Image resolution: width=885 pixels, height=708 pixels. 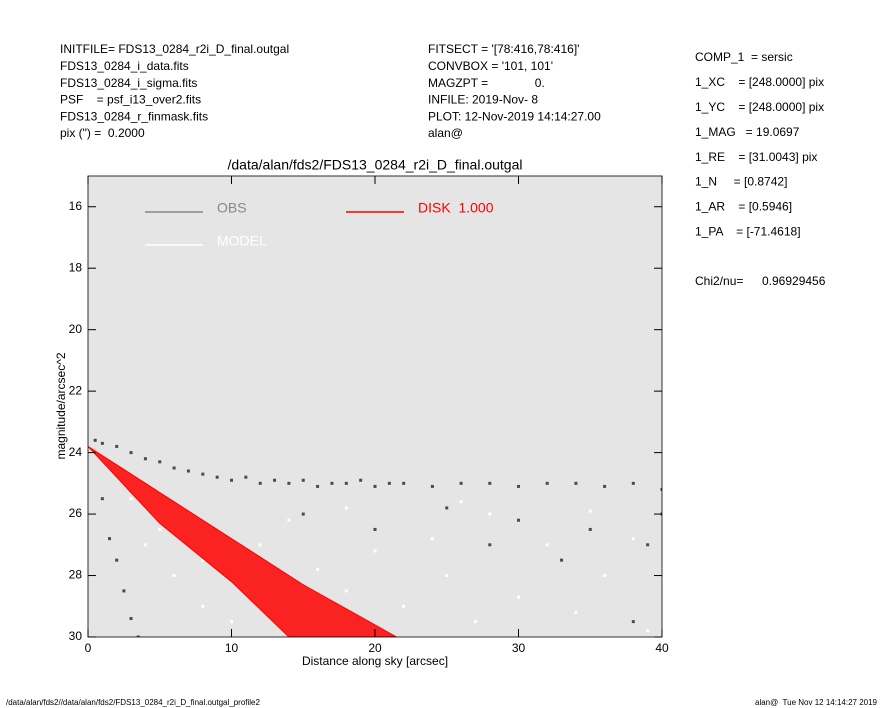 I want to click on header-right-line: 1_PA = [-71.4618], so click(x=748, y=231).